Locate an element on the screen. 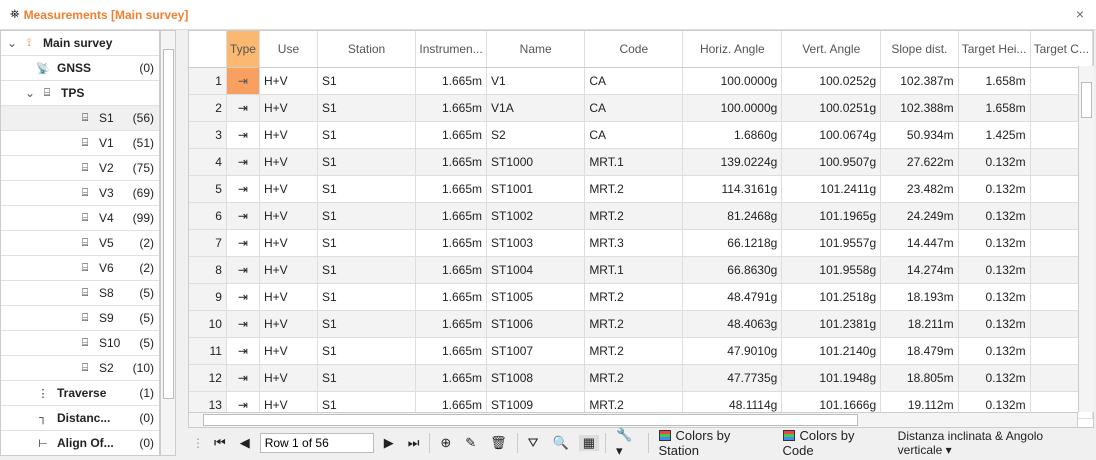 The image size is (1096, 460). last-record-button: ⏭ is located at coordinates (413, 442).